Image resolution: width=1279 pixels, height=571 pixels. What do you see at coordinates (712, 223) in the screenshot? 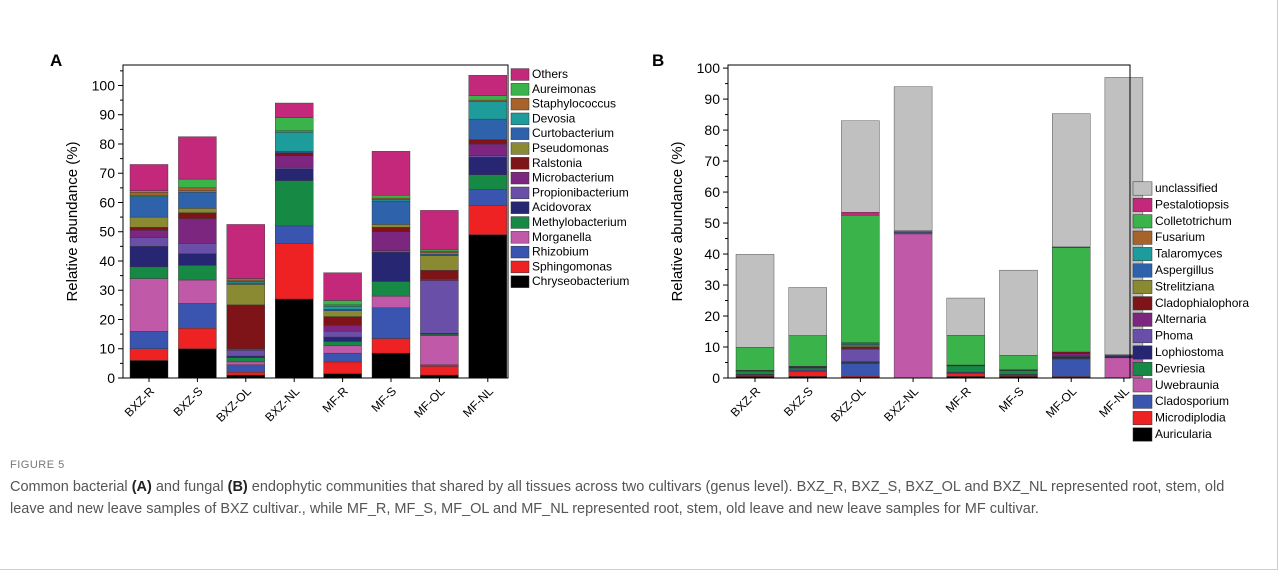
I see `y-tick-label: 50` at bounding box center [712, 223].